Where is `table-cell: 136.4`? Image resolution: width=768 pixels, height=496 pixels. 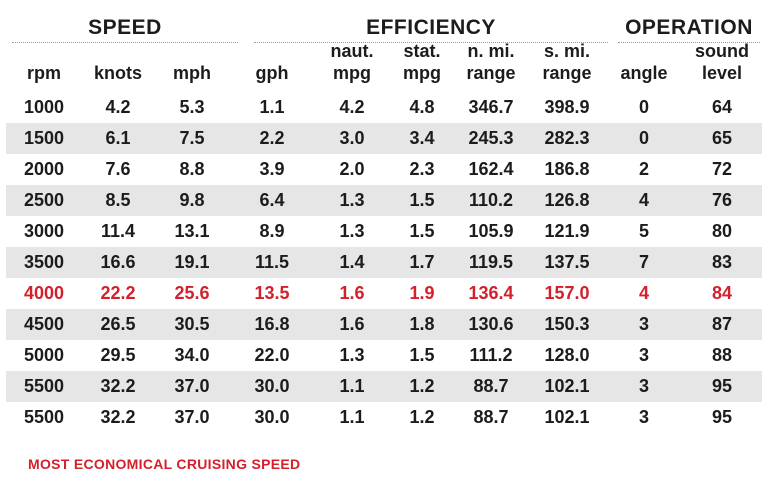
table-cell: 136.4 is located at coordinates (491, 293).